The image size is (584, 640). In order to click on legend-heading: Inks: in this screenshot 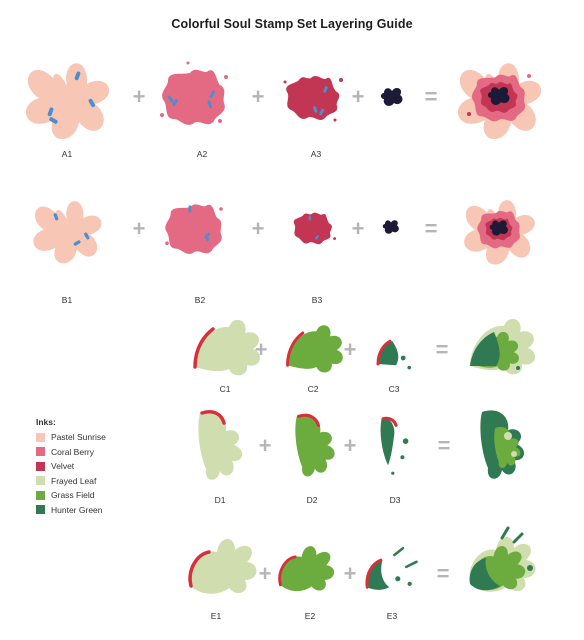, I will do `click(46, 422)`.